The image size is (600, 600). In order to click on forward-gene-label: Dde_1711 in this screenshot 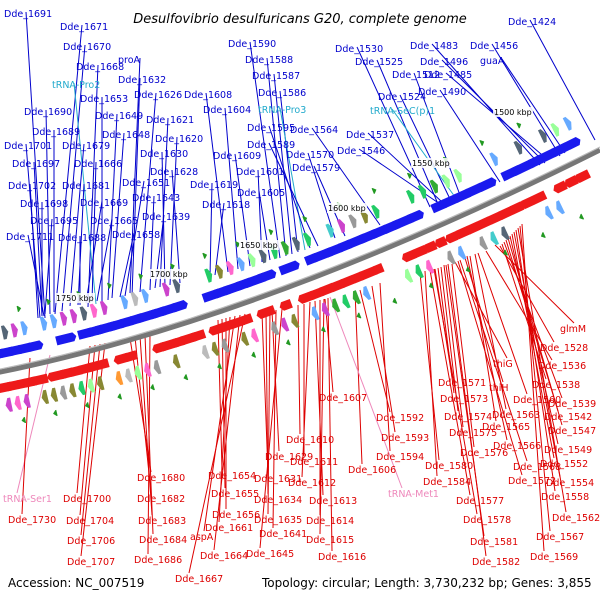, I will do `click(30, 237)`.